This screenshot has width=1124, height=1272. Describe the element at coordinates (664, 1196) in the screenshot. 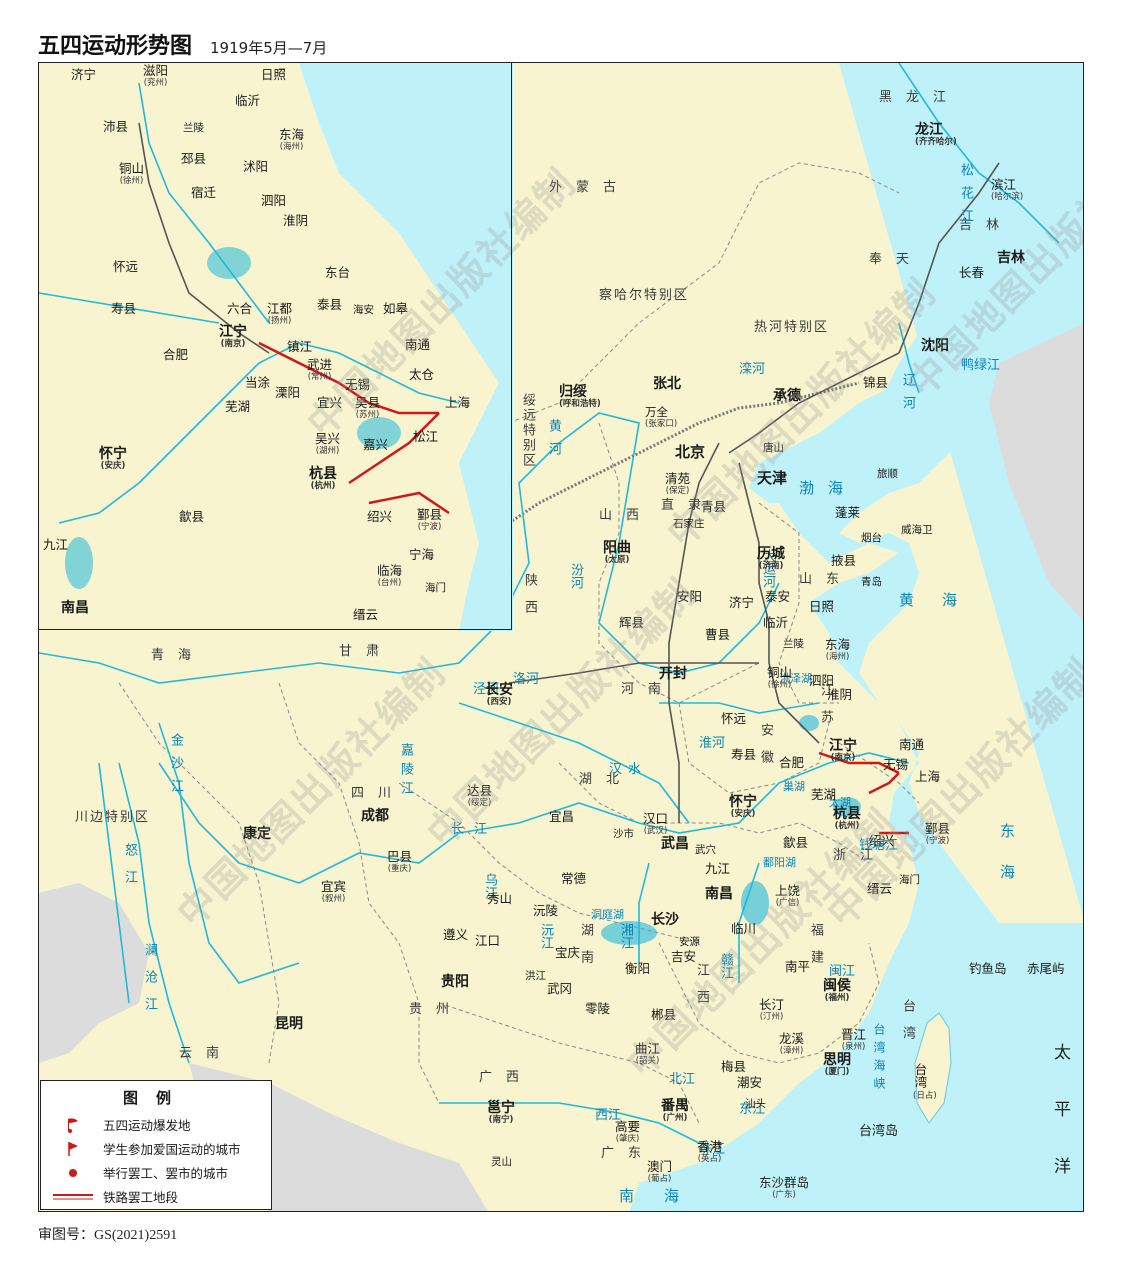

I see `sea-nanhai: 南海` at that location.